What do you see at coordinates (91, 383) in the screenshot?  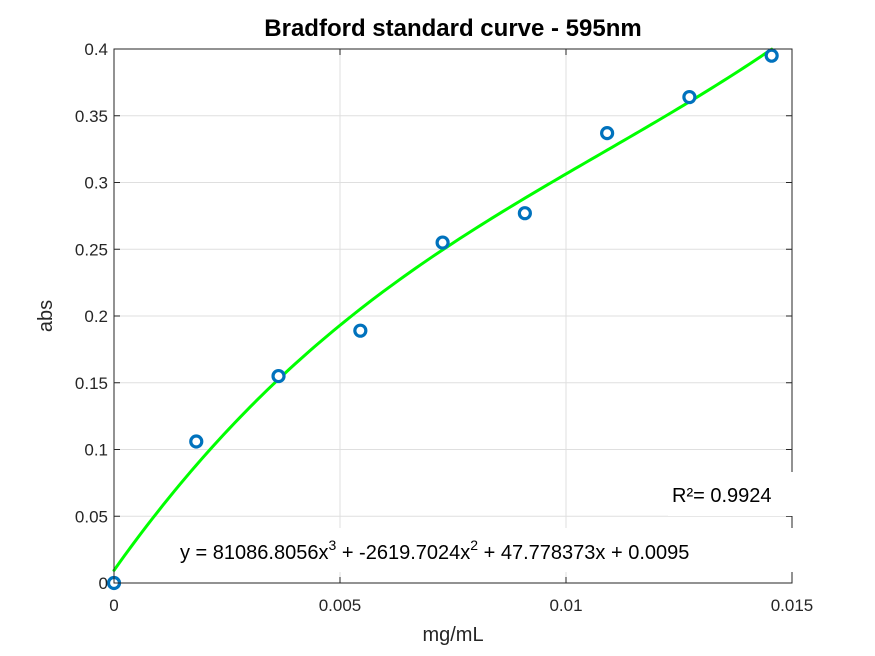 I see `y-tick-label: 0.15` at bounding box center [91, 383].